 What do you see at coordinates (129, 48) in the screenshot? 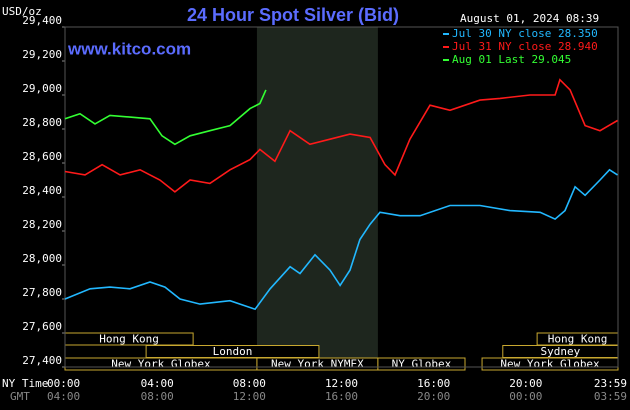
I see `site-label: www.kitco.com` at bounding box center [129, 48].